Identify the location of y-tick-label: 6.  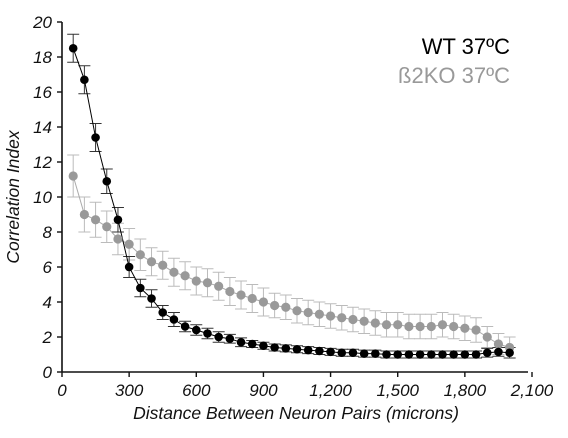
(48, 267).